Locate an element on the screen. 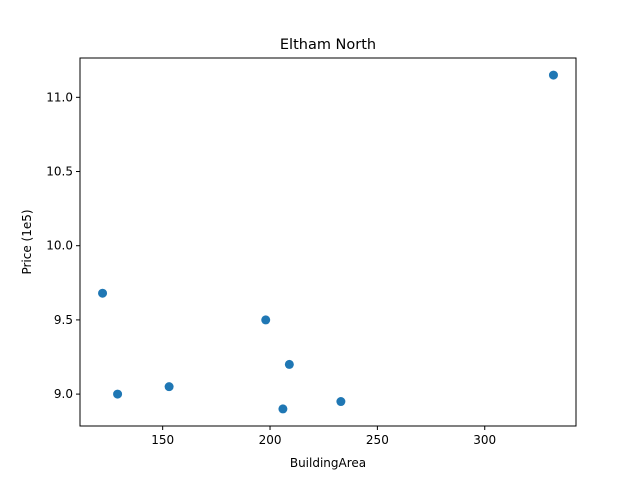 Image resolution: width=640 pixels, height=480 pixels. y-tick-label: 10.0 is located at coordinates (59, 246).